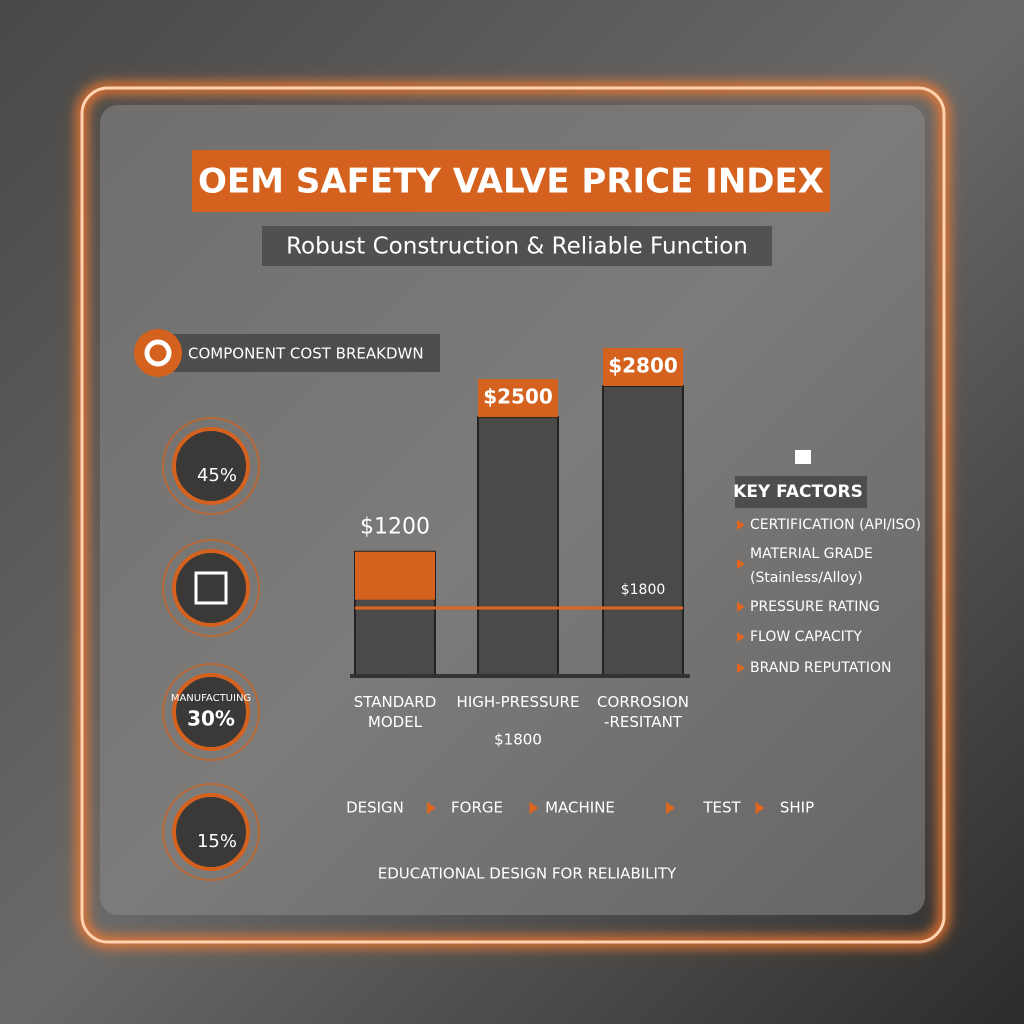 This screenshot has width=1024, height=1024. What do you see at coordinates (211, 649) in the screenshot?
I see `breakdown-rings: 45% MANUFACTUING 30% 15%` at bounding box center [211, 649].